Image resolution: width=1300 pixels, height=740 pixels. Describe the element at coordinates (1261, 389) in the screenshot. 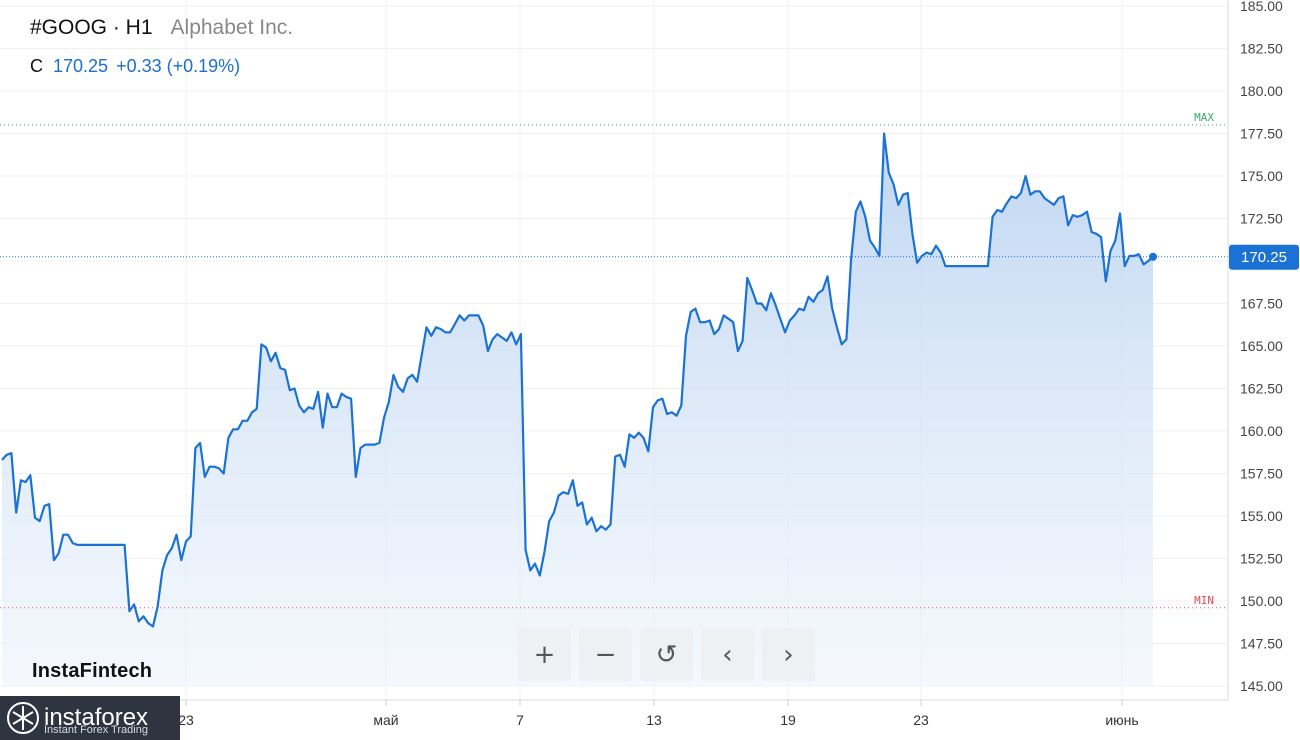

I see `y-tick-label: 162.50` at that location.